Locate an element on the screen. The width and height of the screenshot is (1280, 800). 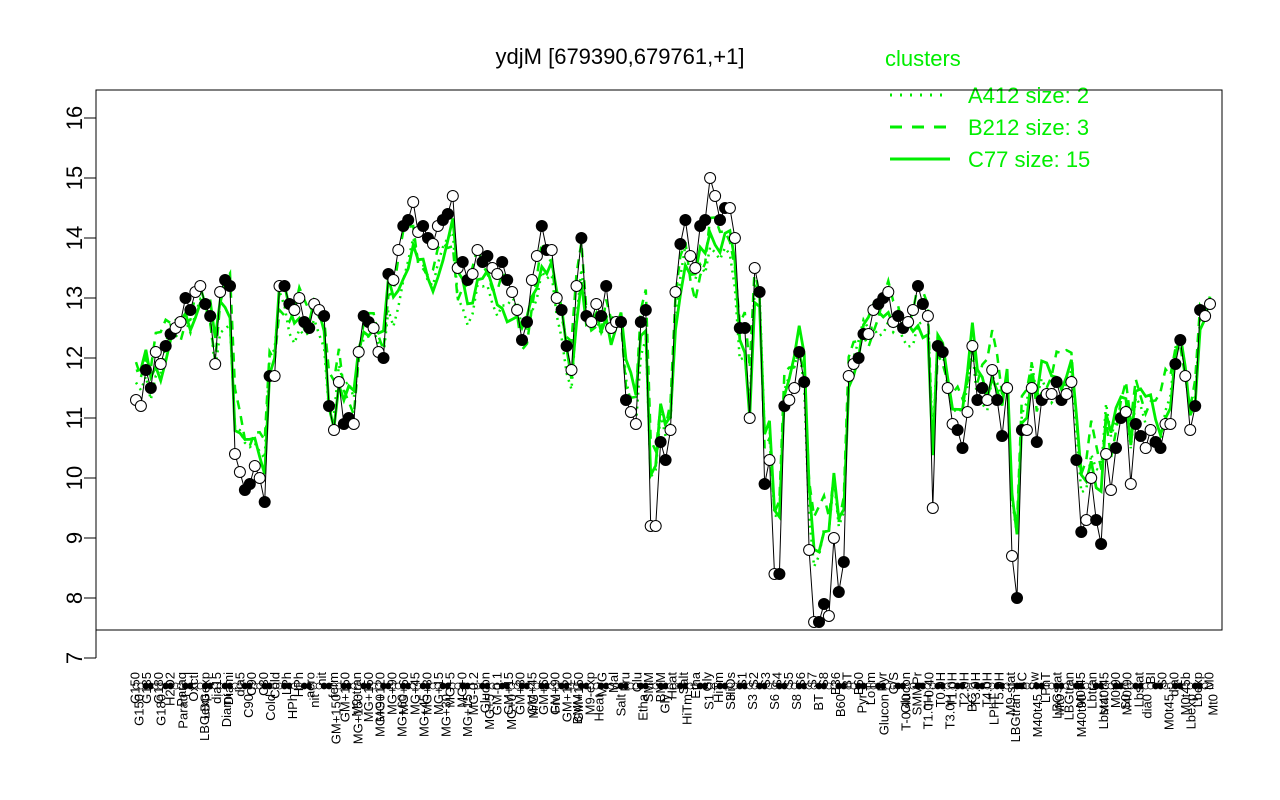
x-tick-label: GM+60 is located at coordinates (543, 693).